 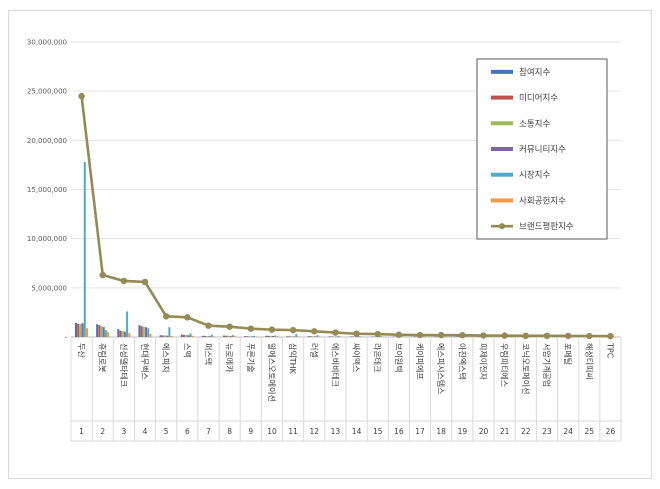 What do you see at coordinates (534, 175) in the screenshot?
I see `legend-label: 시장지수` at bounding box center [534, 175].